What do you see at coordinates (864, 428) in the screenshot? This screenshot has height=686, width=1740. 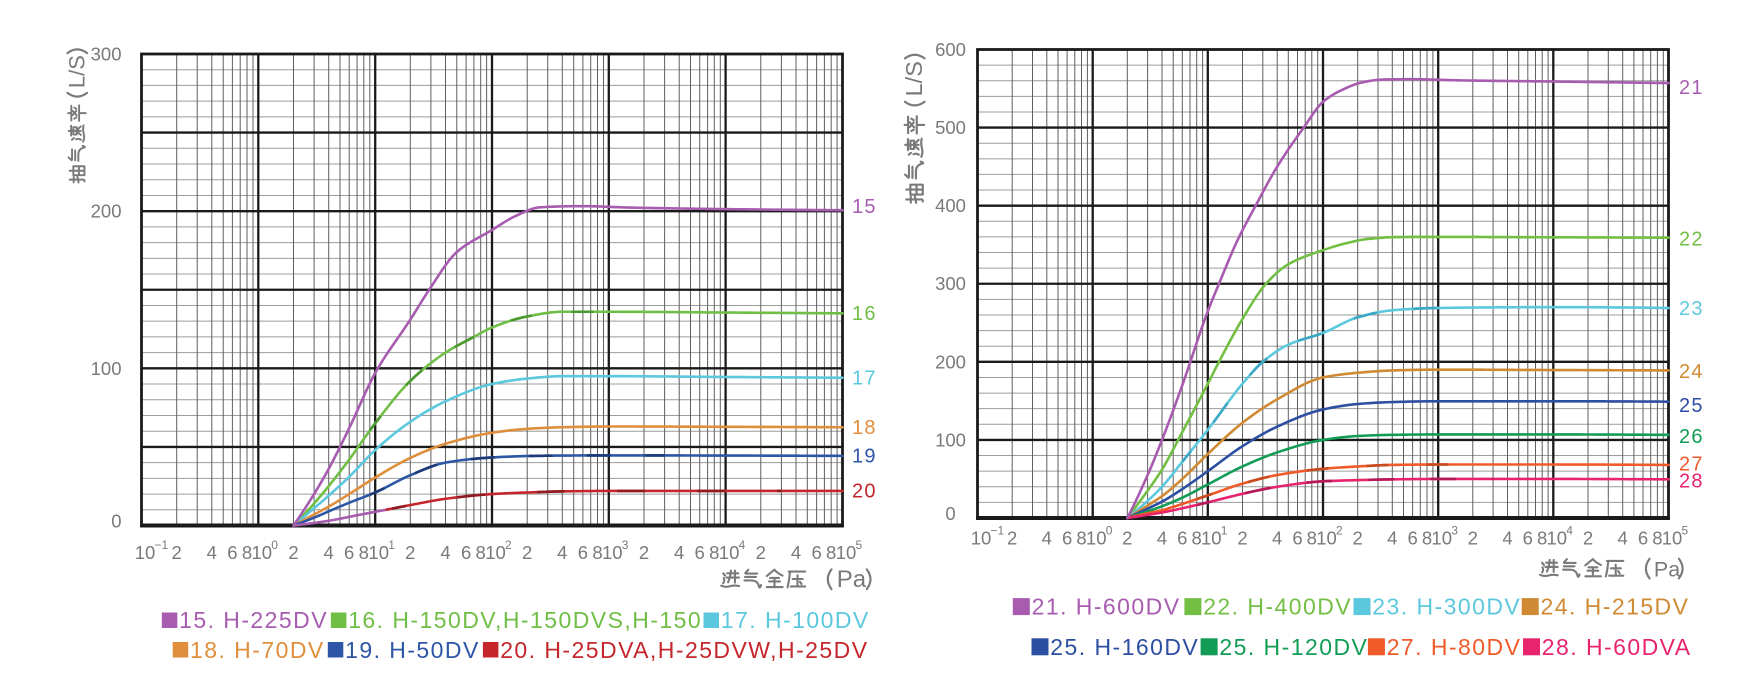 I see `svg-text: 18` at bounding box center [864, 428].